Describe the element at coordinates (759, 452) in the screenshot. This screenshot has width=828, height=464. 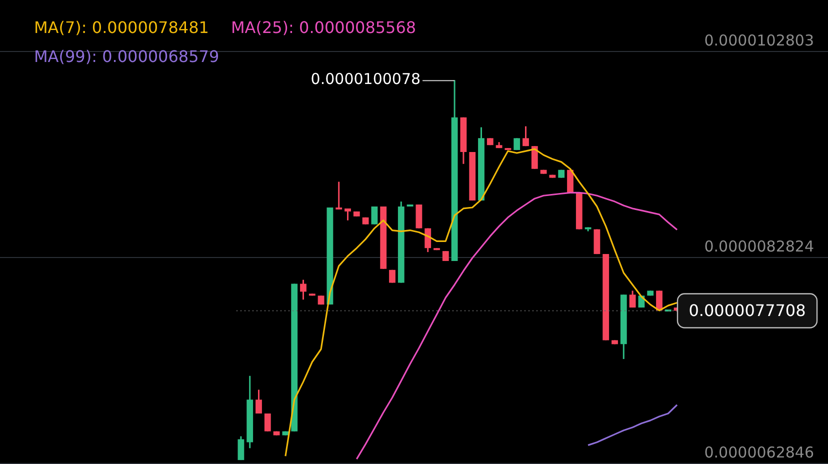
I see `y-tick-label: 0.0000062846` at that location.